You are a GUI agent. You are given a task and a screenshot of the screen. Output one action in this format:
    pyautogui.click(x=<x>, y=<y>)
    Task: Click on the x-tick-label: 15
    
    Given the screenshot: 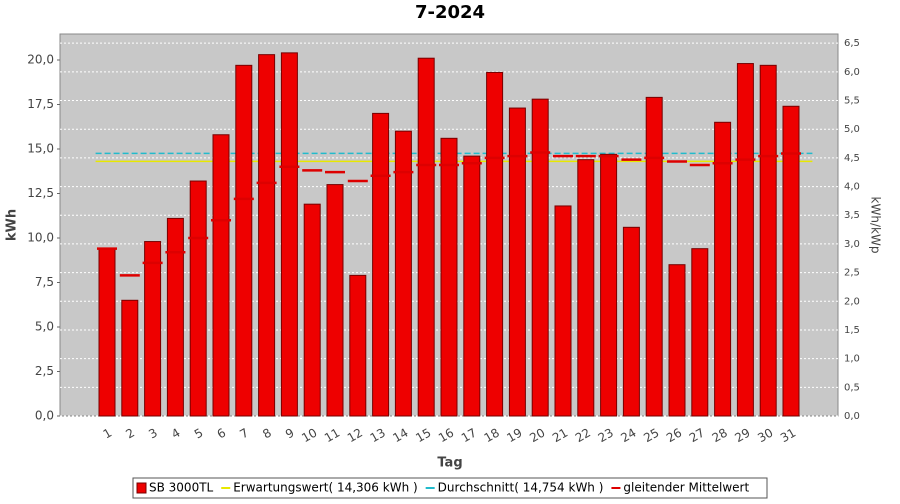 What is the action you would take?
    pyautogui.click(x=423, y=436)
    